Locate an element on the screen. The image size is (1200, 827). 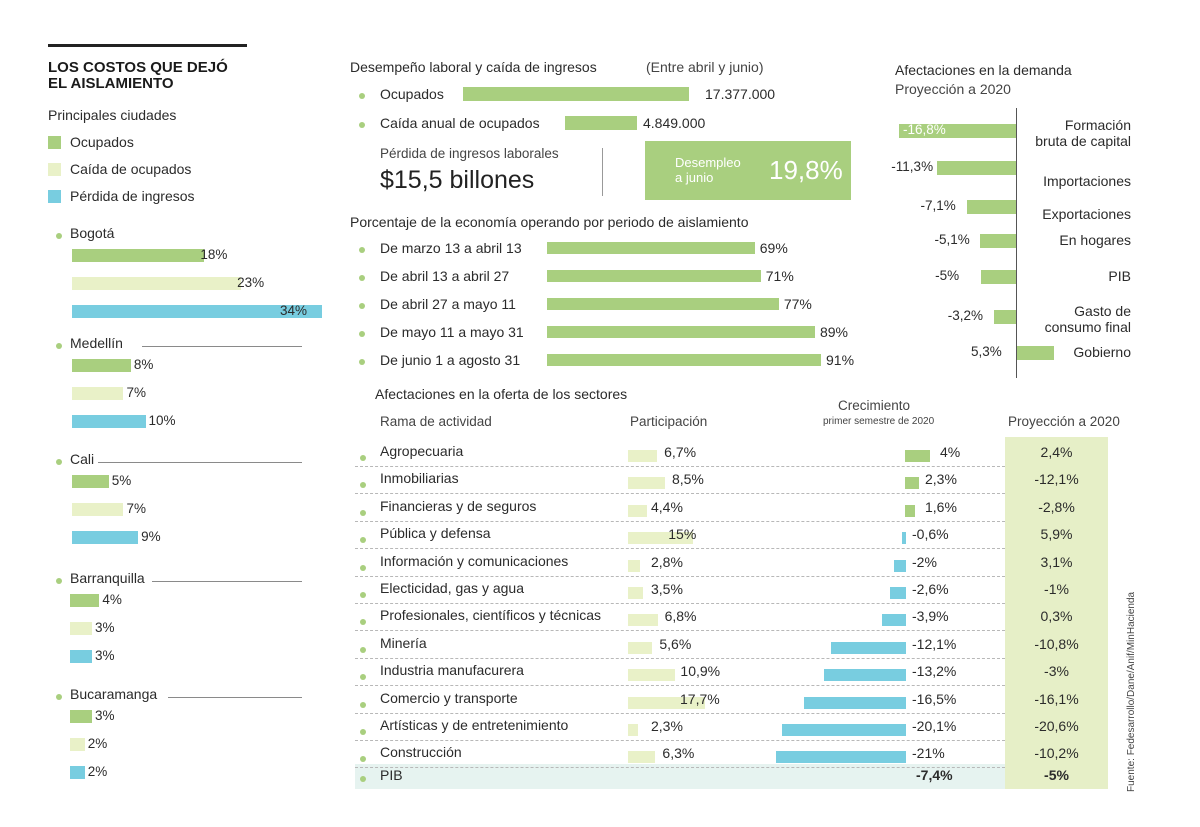
participation-value: 4,4% is located at coordinates (667, 506).